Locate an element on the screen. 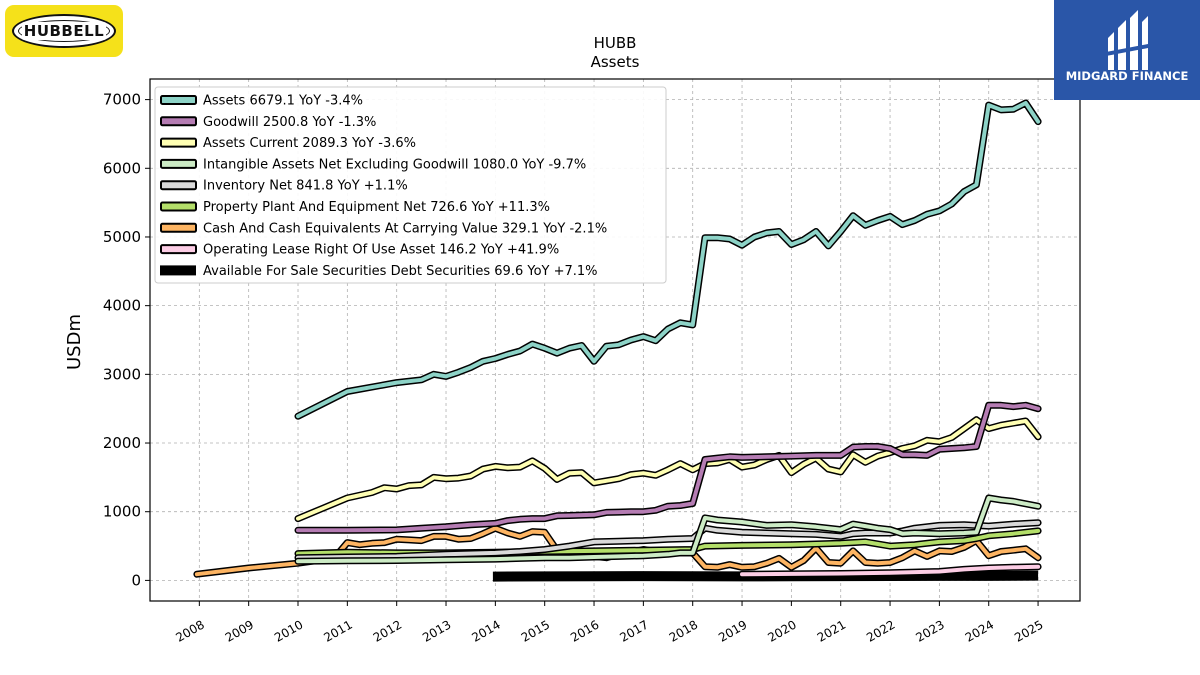  x-tick-label: 2011 is located at coordinates (337, 630).